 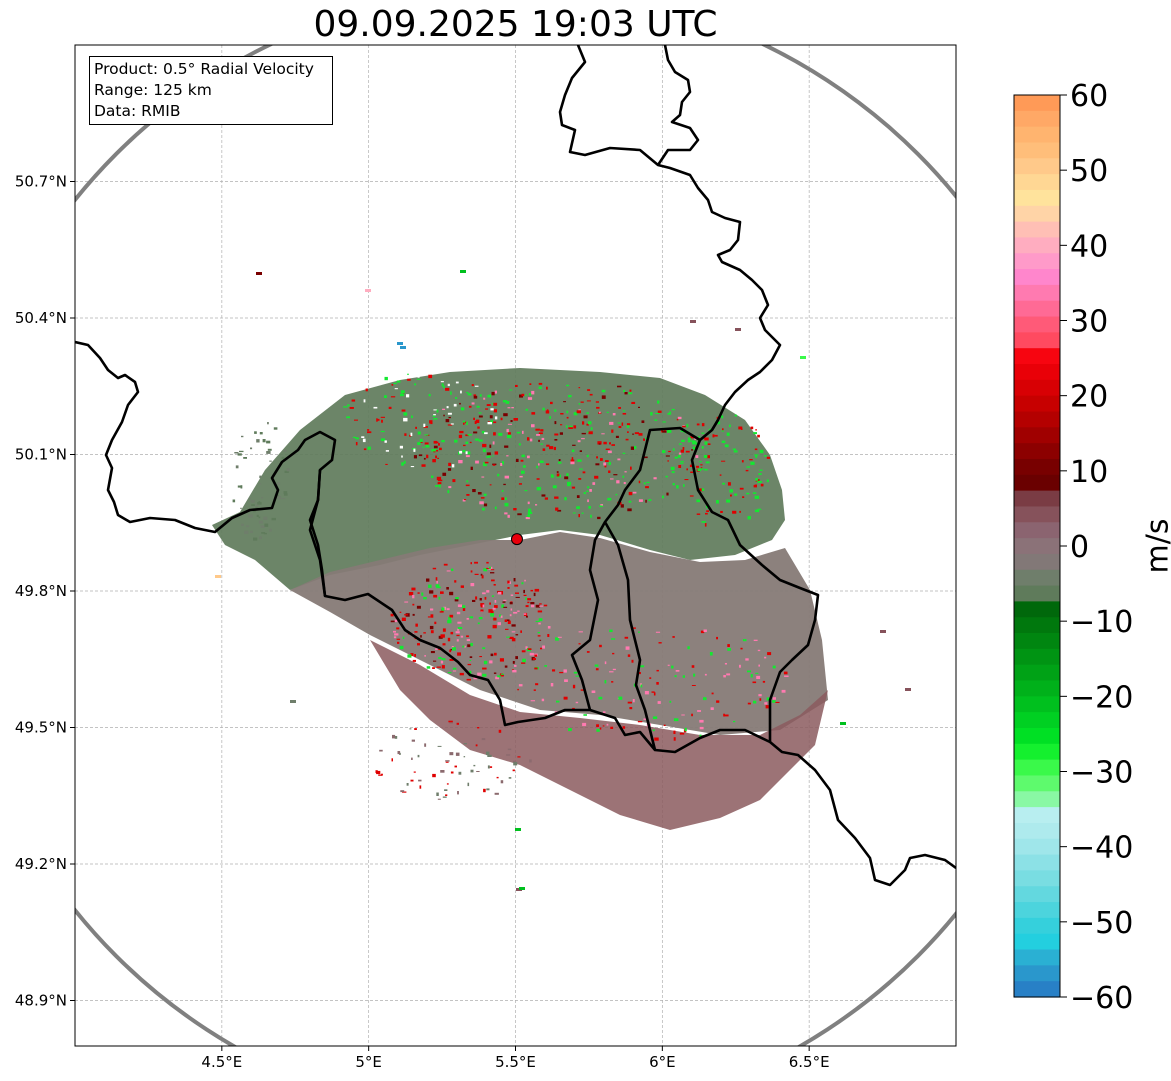 I want to click on border-luxembourg-germany, so click(x=711, y=595).